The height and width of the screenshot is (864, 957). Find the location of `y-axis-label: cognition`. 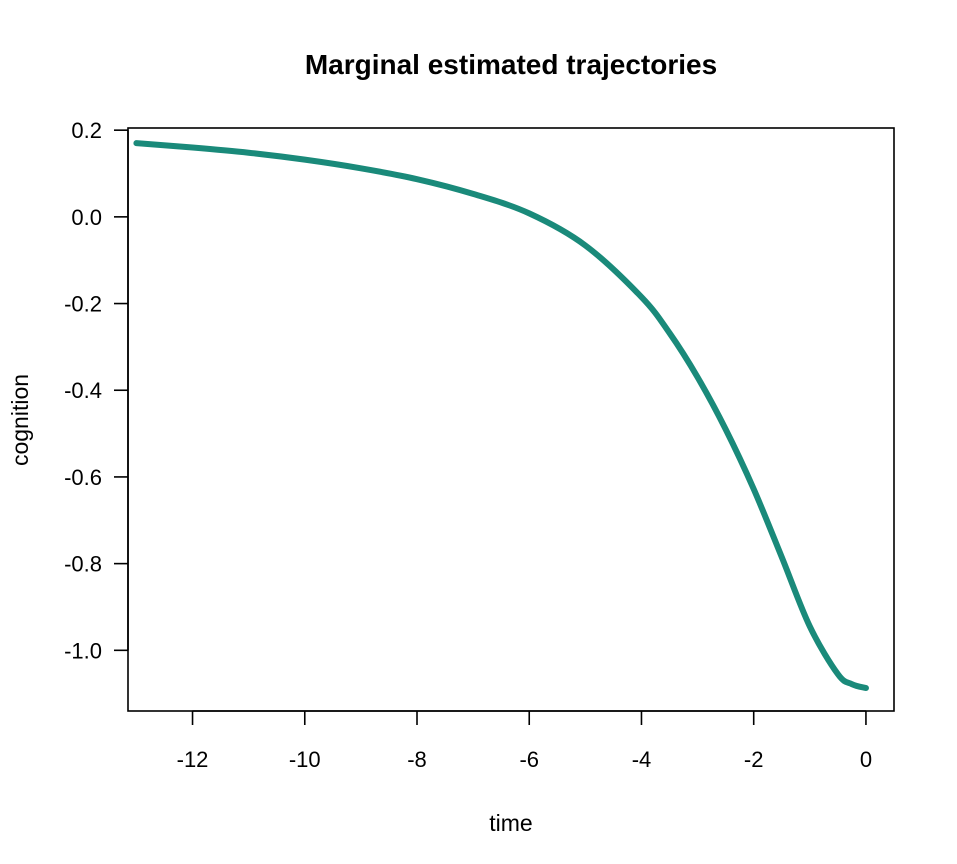

y-axis-label: cognition is located at coordinates (20, 420).